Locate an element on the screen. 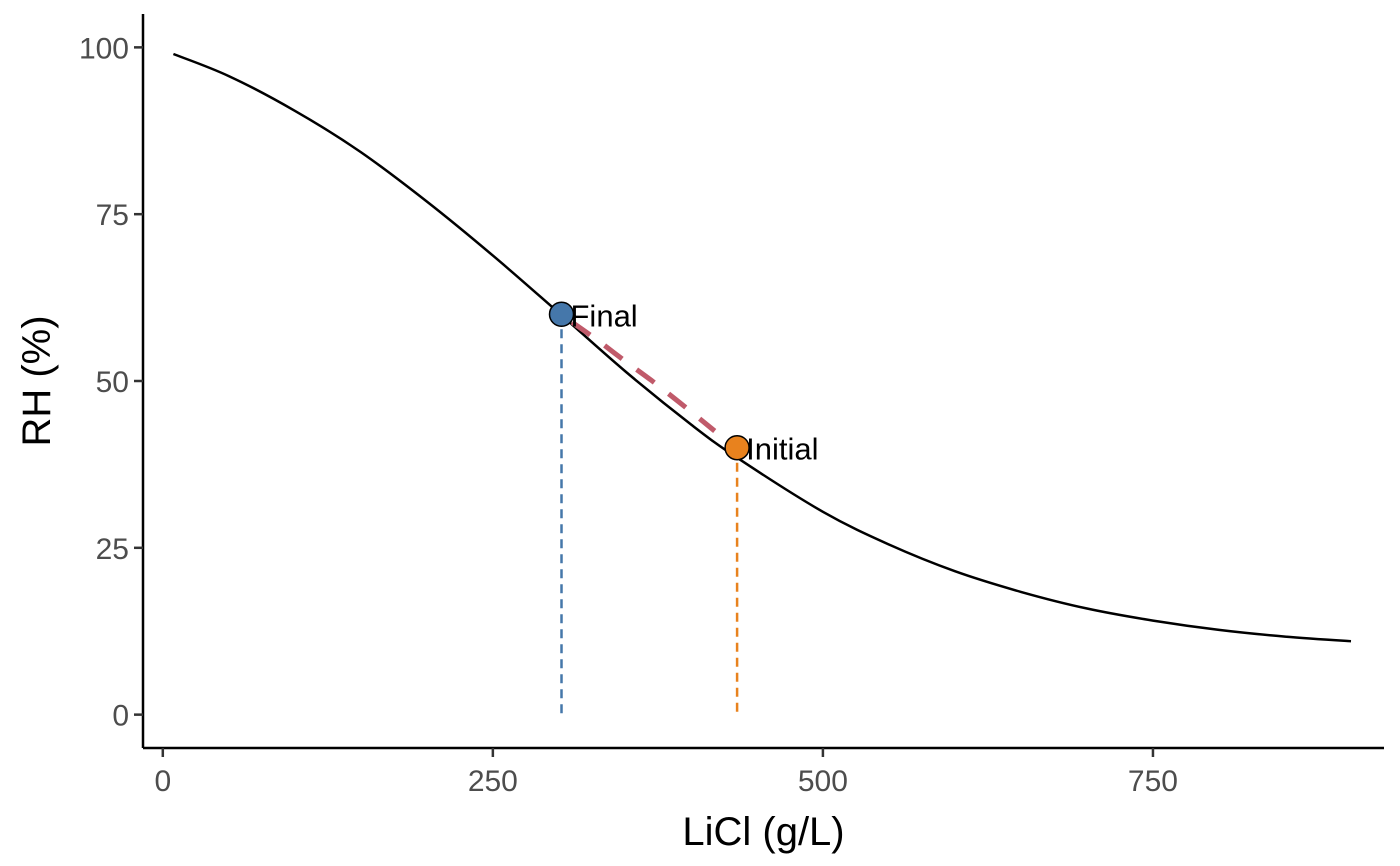 The image size is (1400, 866). y-tick-label: 75 is located at coordinates (112, 215).